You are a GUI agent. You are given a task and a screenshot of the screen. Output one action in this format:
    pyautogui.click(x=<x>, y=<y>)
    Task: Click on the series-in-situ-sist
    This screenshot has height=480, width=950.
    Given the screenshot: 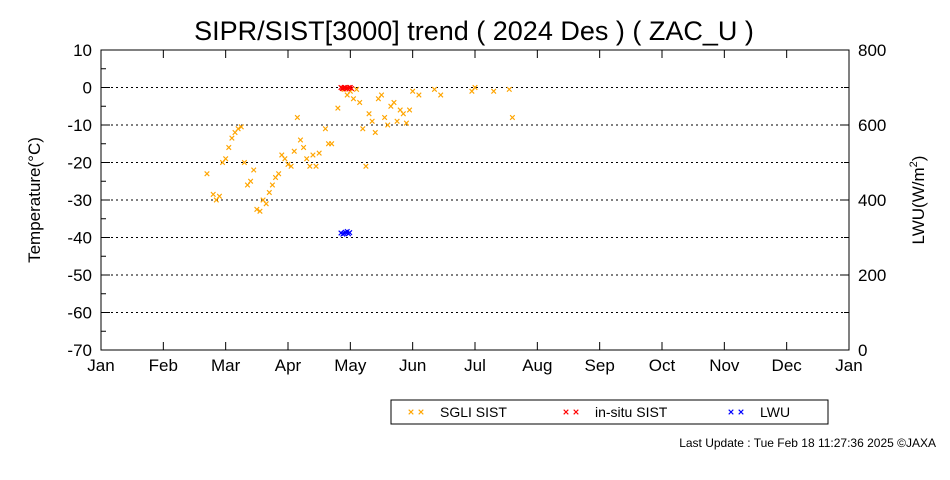 What is the action you would take?
    pyautogui.click(x=346, y=88)
    